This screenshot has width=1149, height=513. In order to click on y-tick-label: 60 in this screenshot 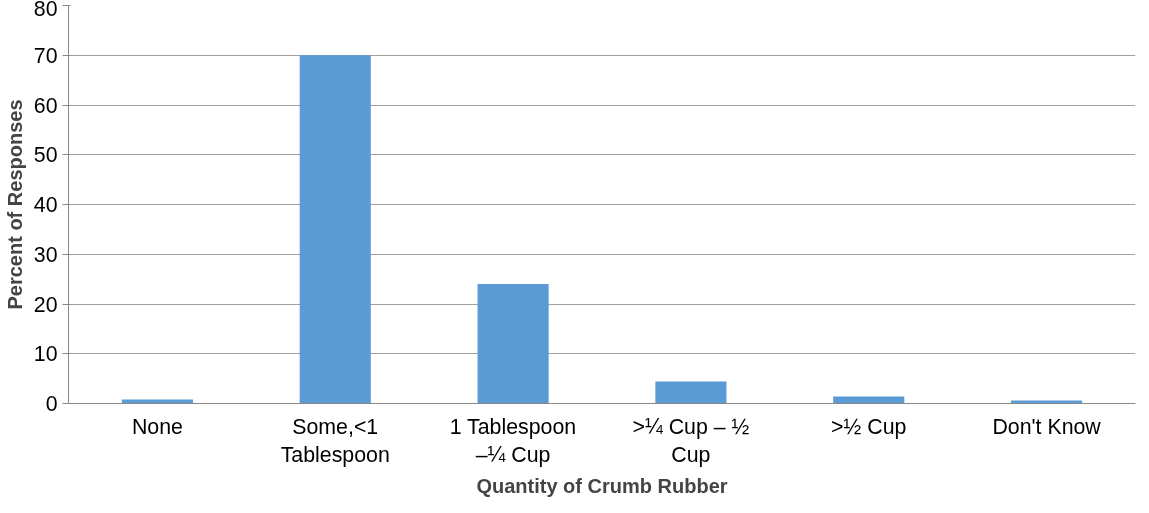, I will do `click(45, 105)`.